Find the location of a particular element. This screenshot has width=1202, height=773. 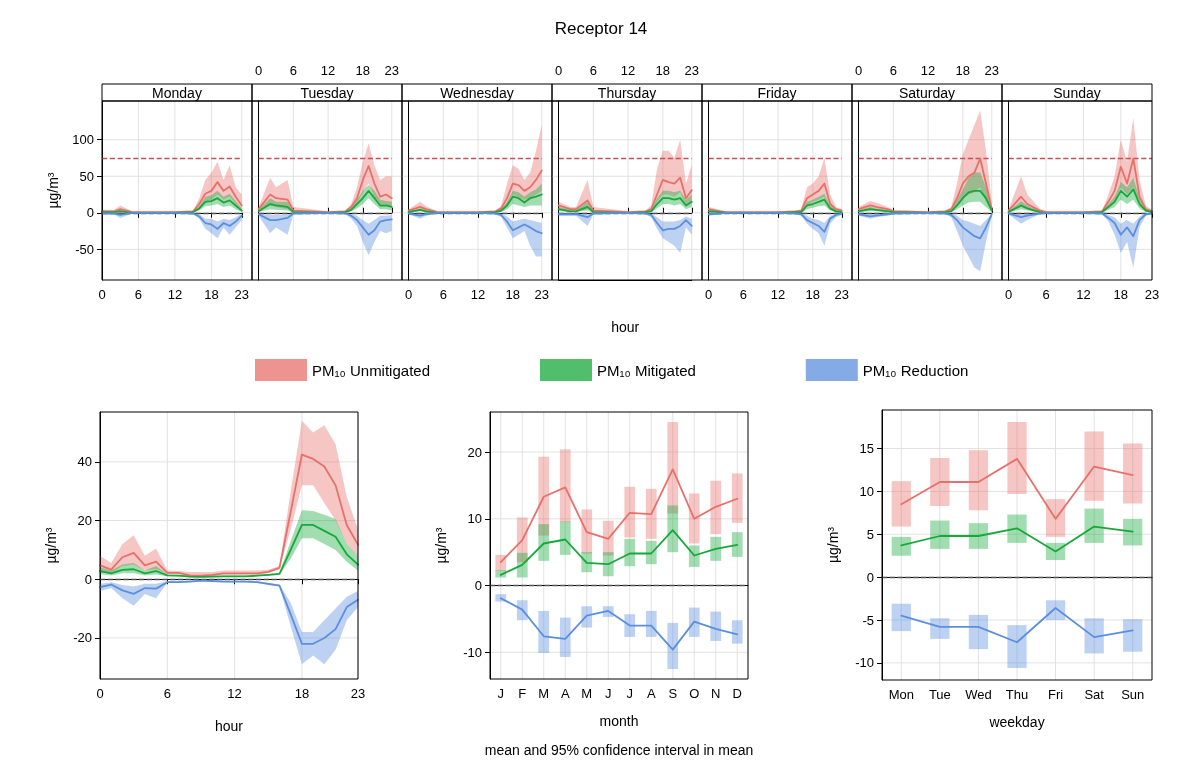

chart-title: Monday is located at coordinates (177, 92).